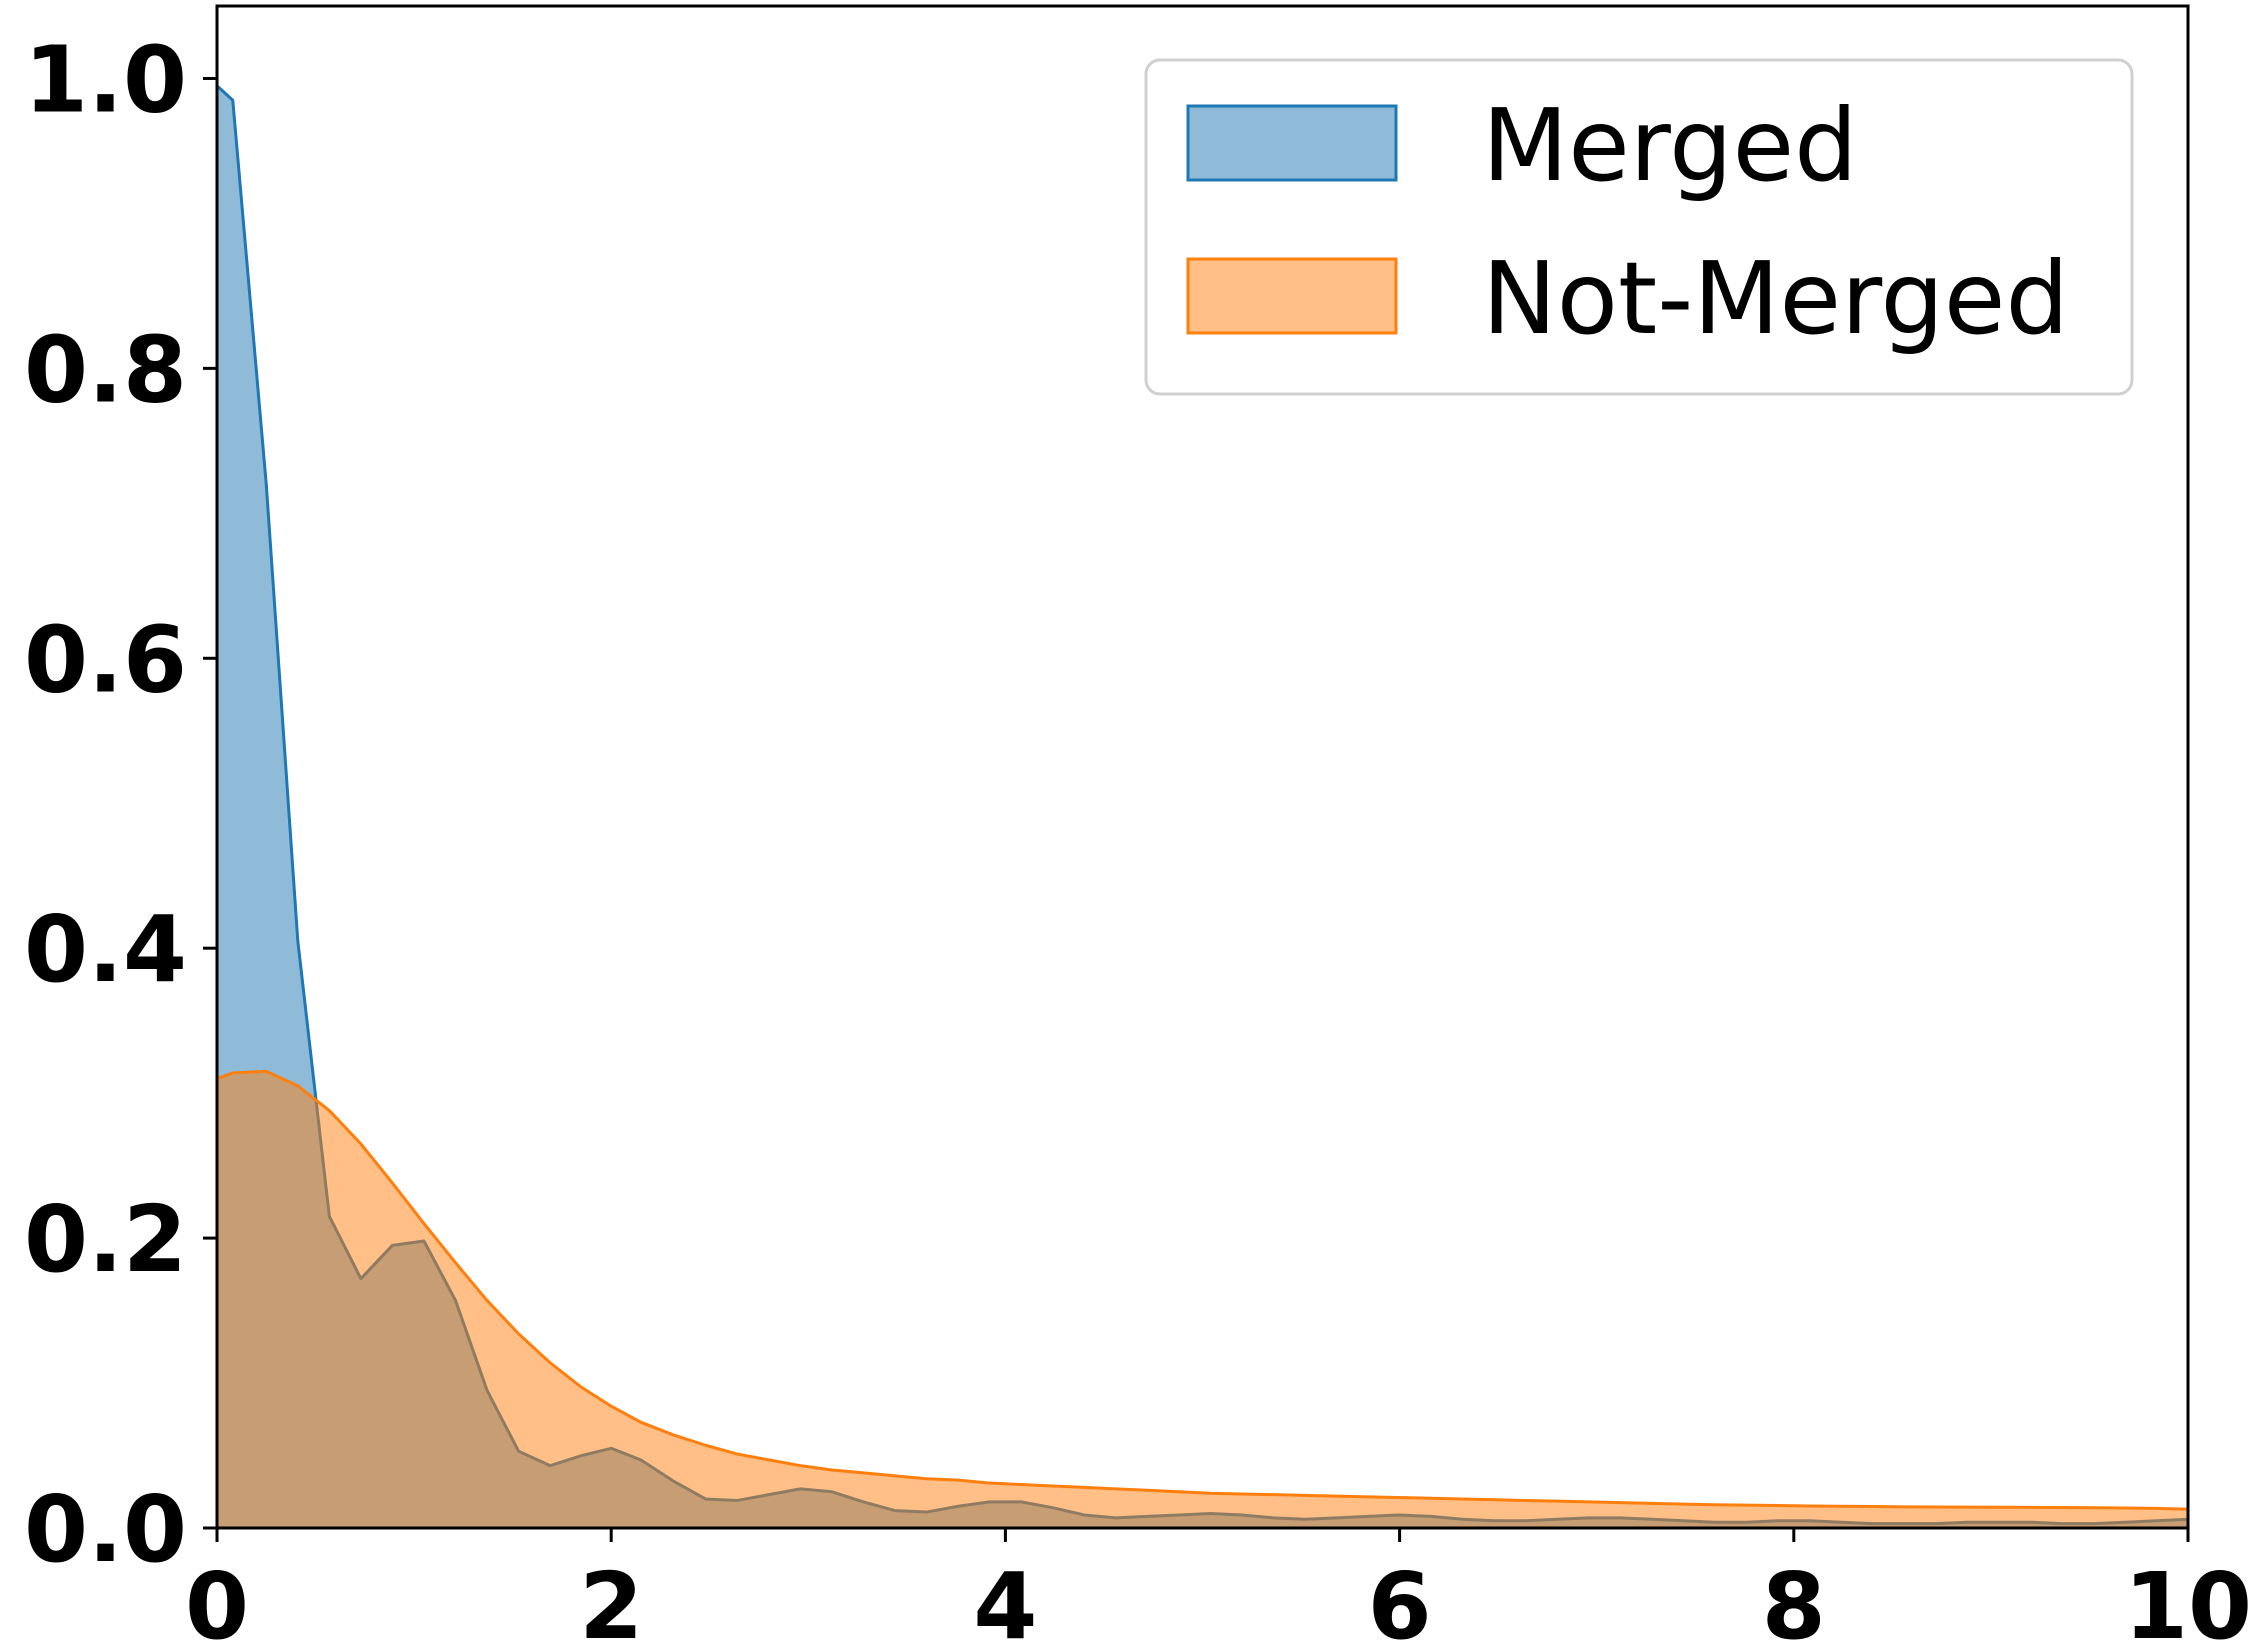  I want to click on x-tick-label-5: 10, so click(2188, 1601).